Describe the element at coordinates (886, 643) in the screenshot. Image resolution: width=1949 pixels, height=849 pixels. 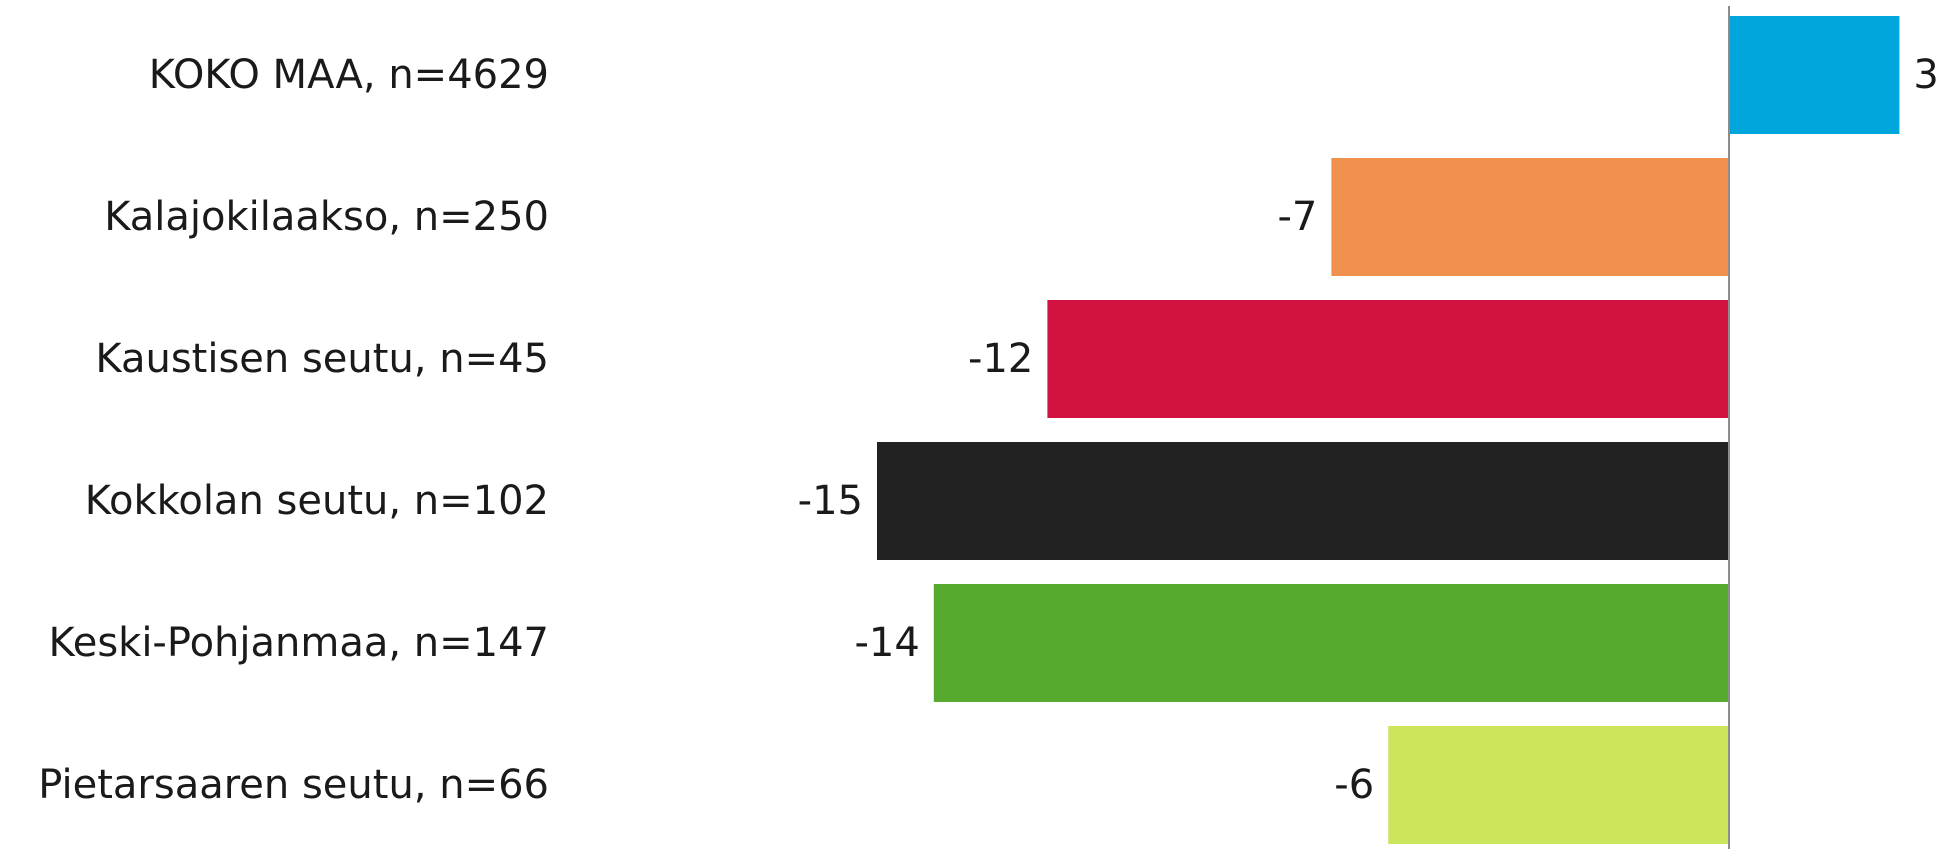
I see `value-label: -14` at that location.